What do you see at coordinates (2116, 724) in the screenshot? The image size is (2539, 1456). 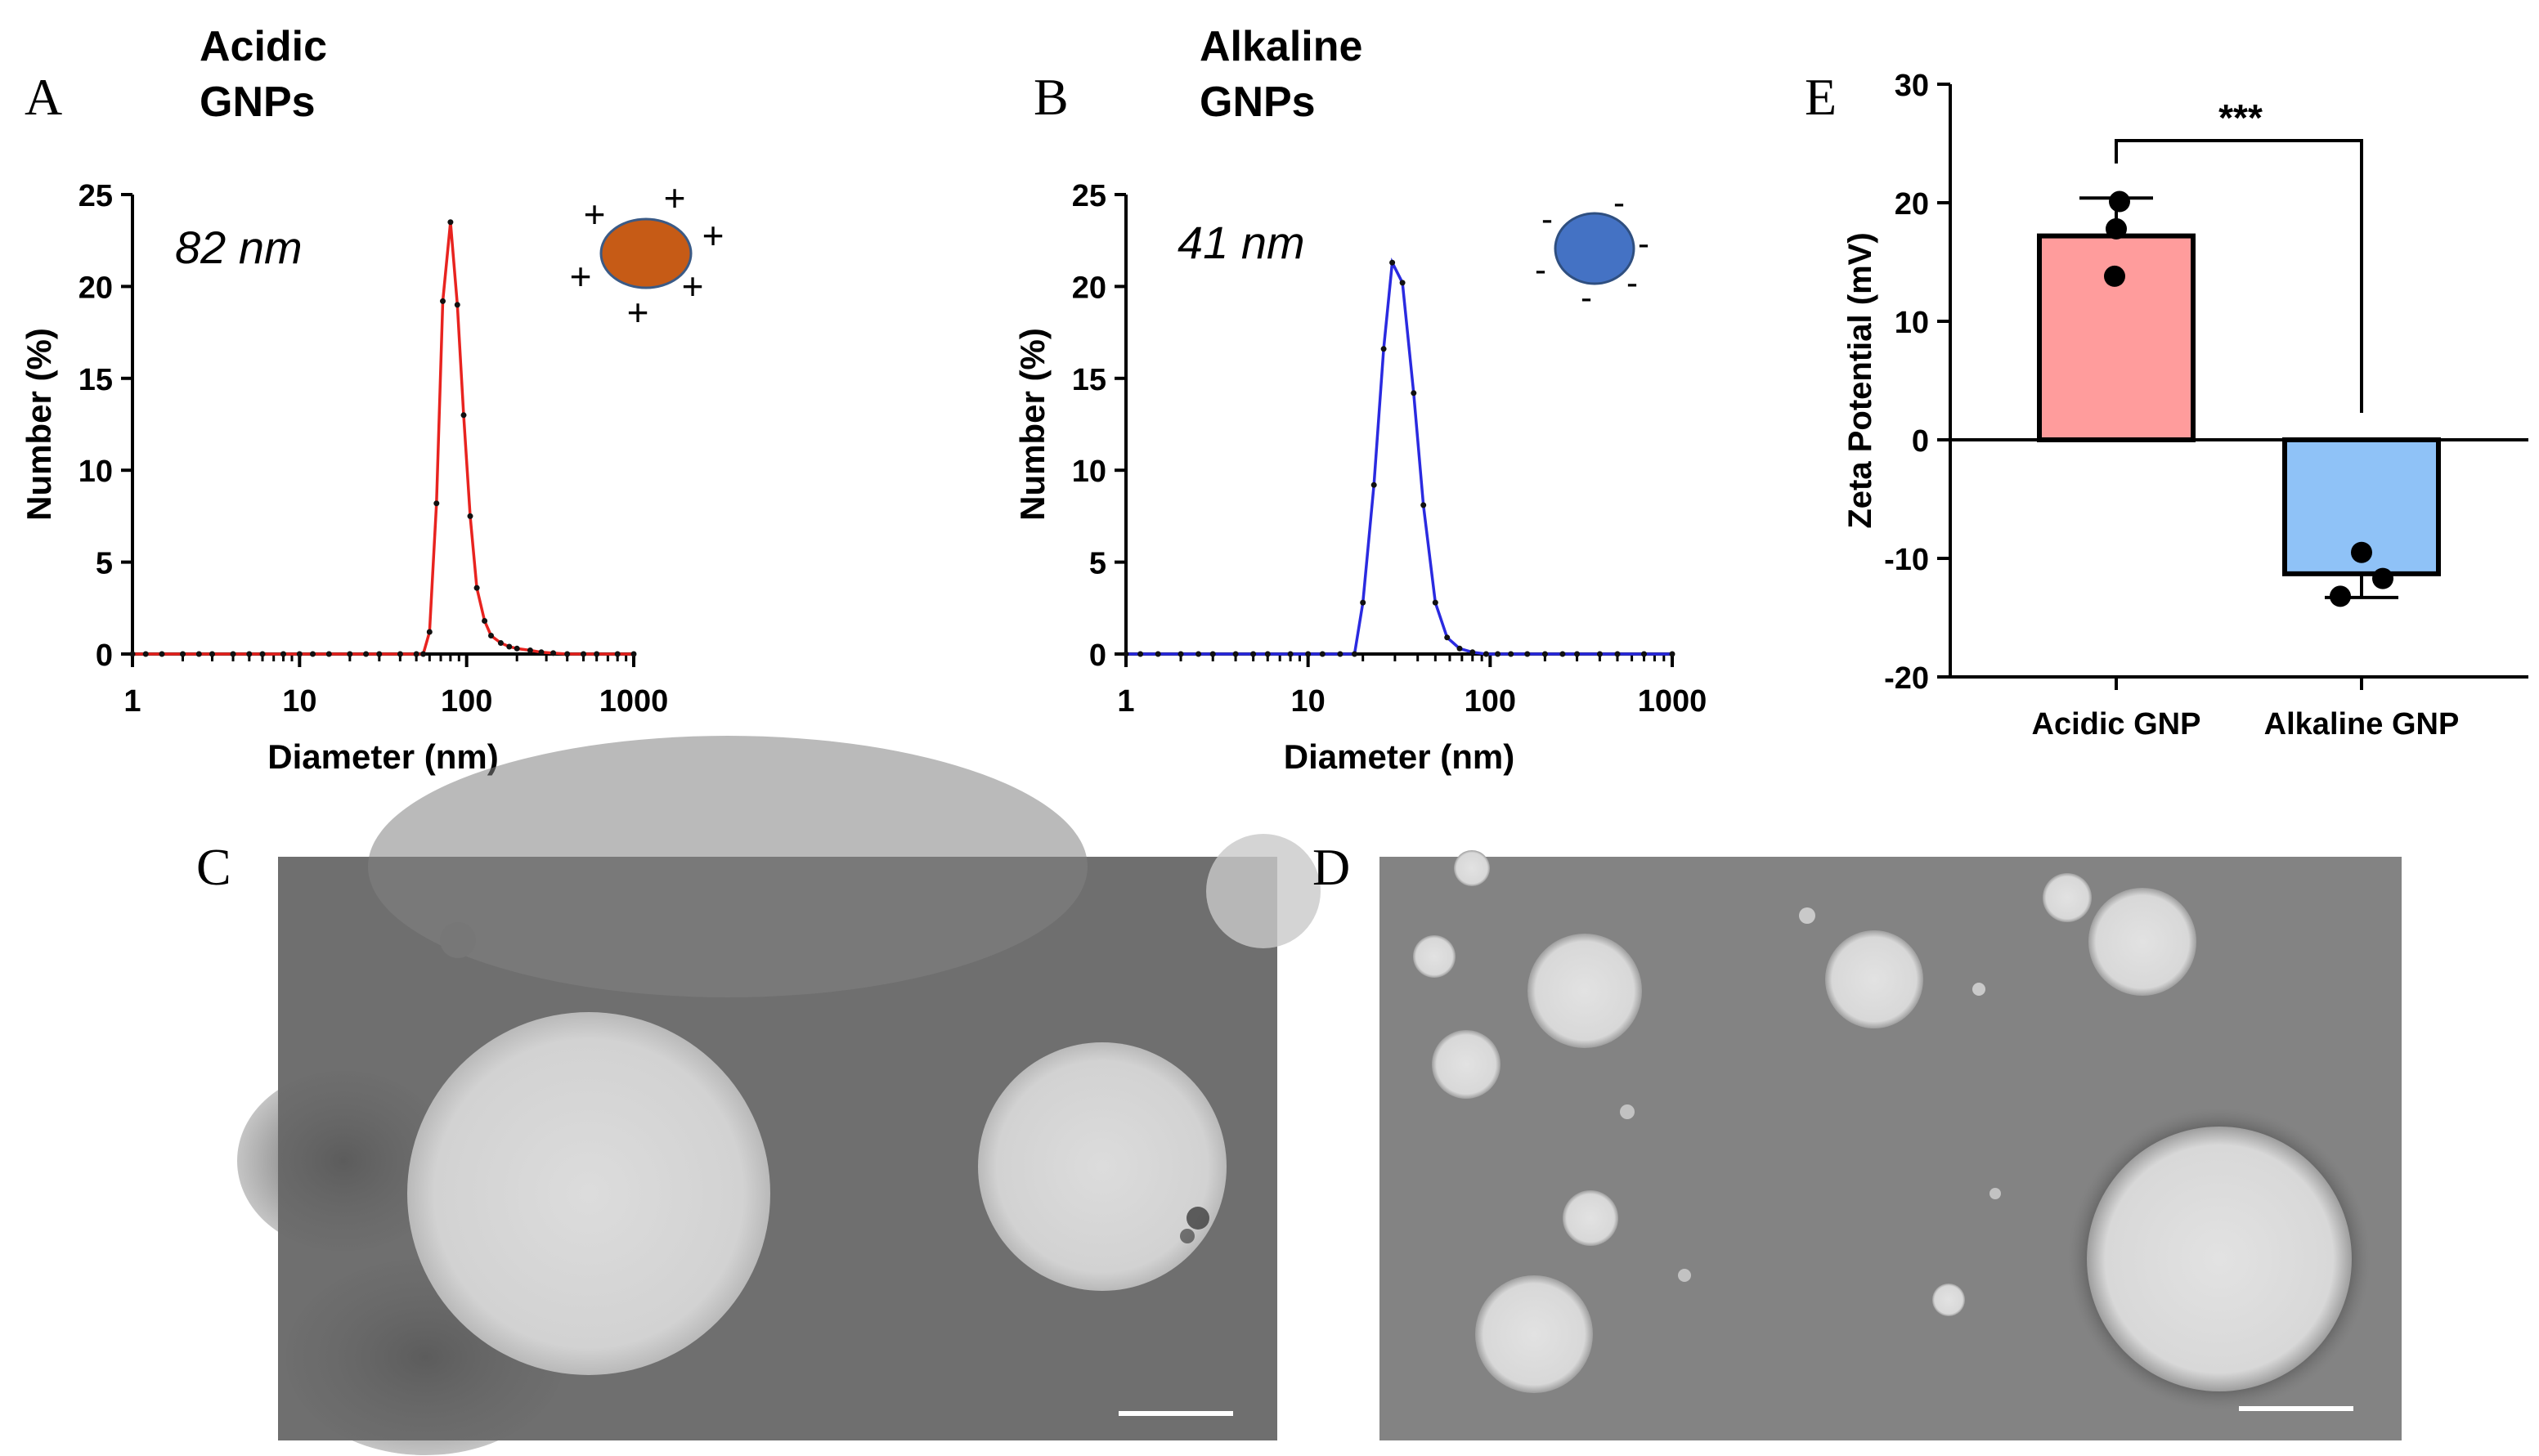 I see `x-tick-label: Acidic GNP` at bounding box center [2116, 724].